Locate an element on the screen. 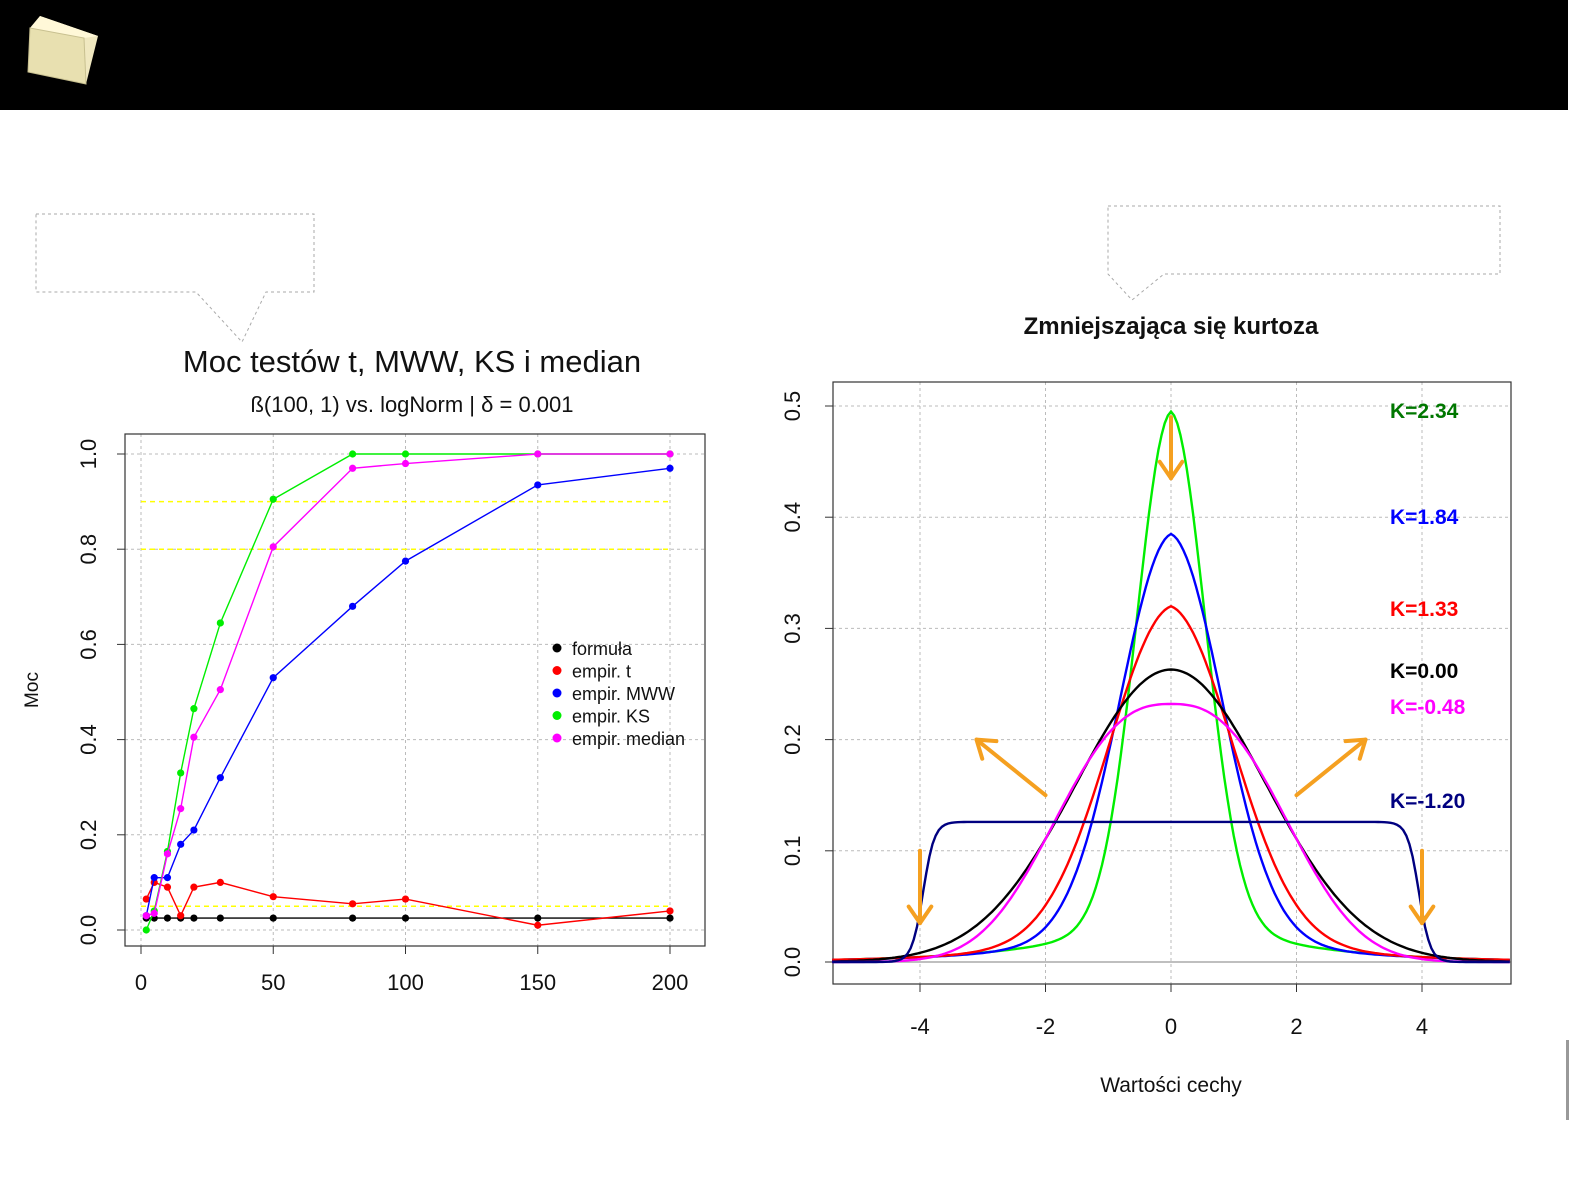  header-bar is located at coordinates (784, 55).